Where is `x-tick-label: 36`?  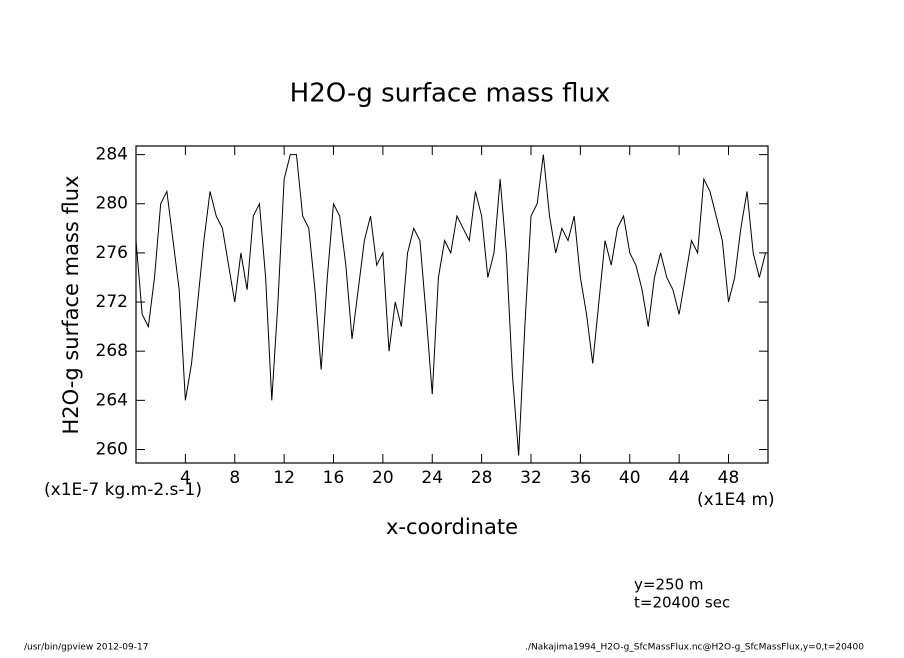
x-tick-label: 36 is located at coordinates (581, 478).